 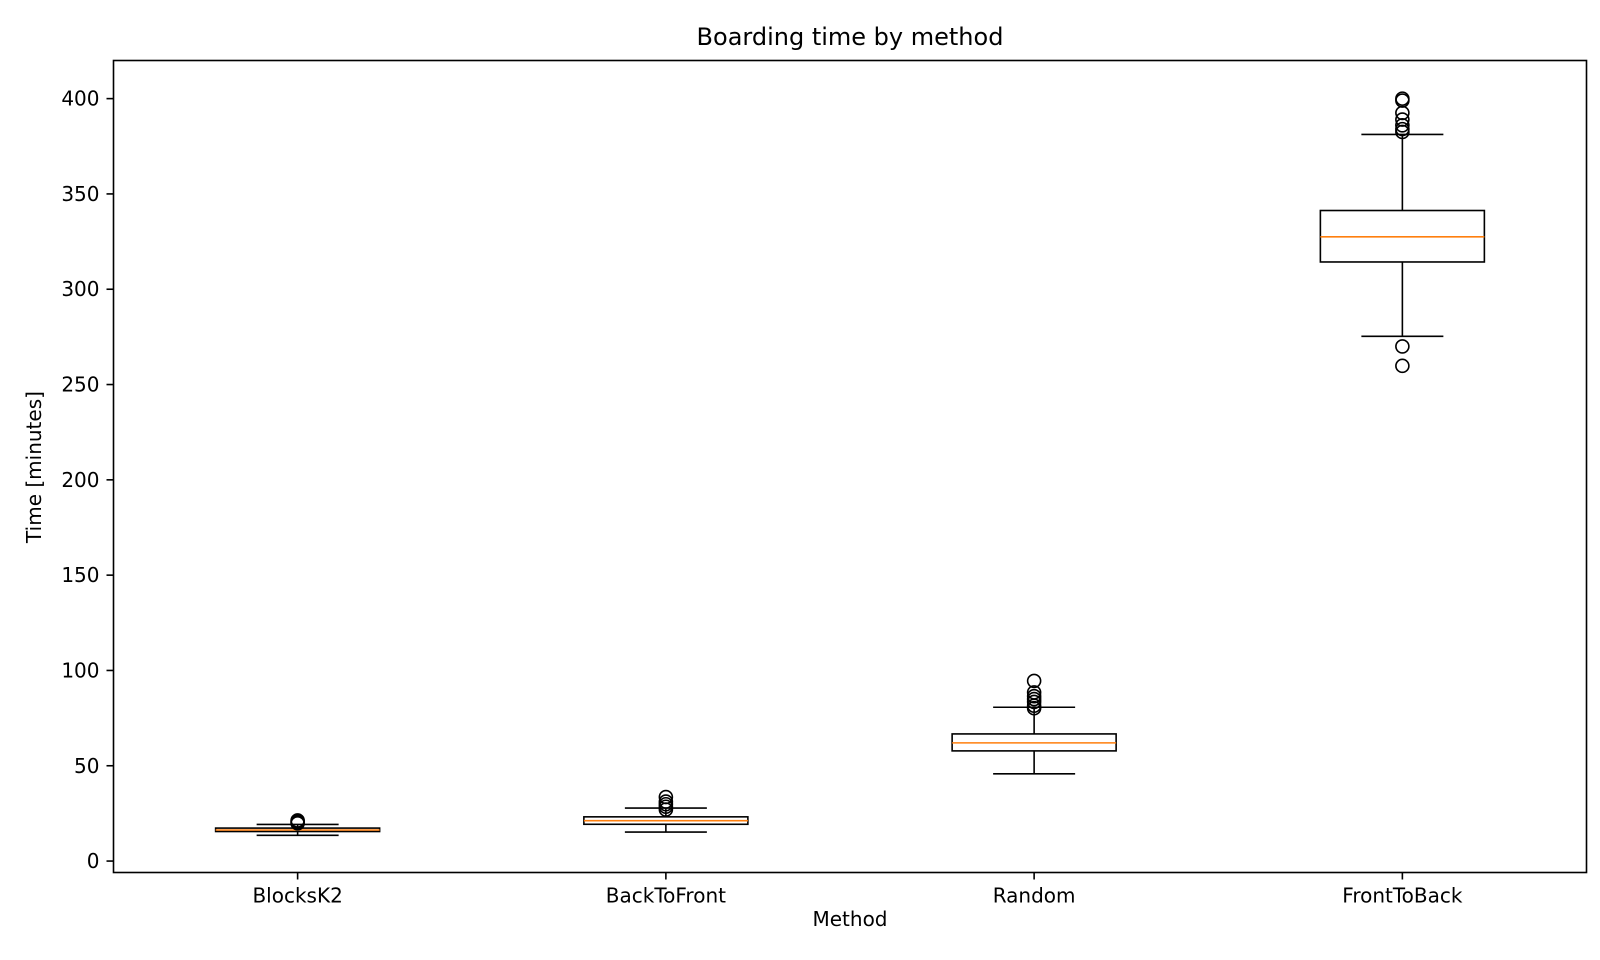 What do you see at coordinates (80, 289) in the screenshot?
I see `y-tick-label: 300` at bounding box center [80, 289].